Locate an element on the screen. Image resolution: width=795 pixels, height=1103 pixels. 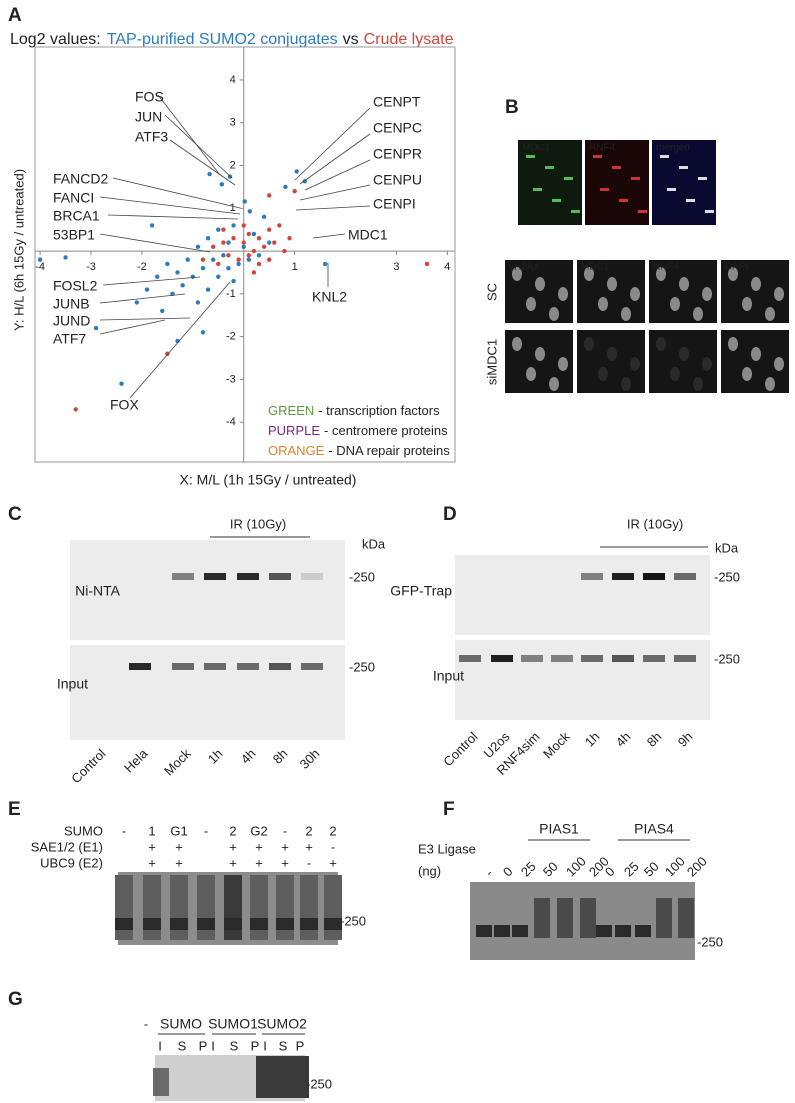
x-tick-label: 1 is located at coordinates (295, 267).